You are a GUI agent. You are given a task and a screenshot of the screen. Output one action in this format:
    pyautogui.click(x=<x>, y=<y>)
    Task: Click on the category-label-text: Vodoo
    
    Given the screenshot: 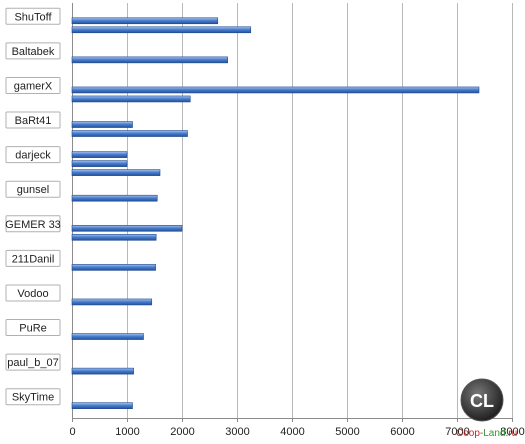 What is the action you would take?
    pyautogui.click(x=32, y=294)
    